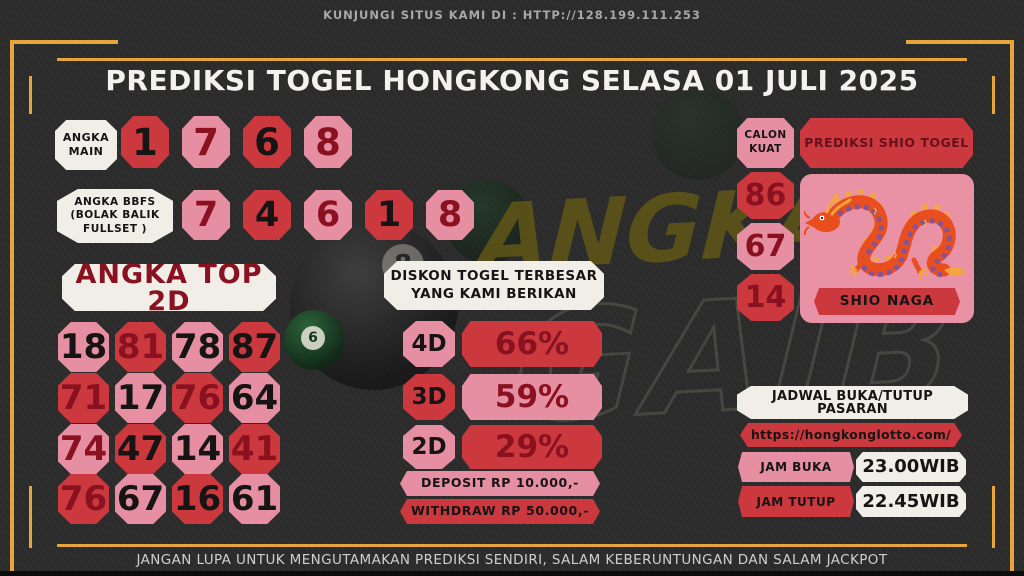 The width and height of the screenshot is (1024, 576). I want to click on top2d-cell: 14, so click(197, 449).